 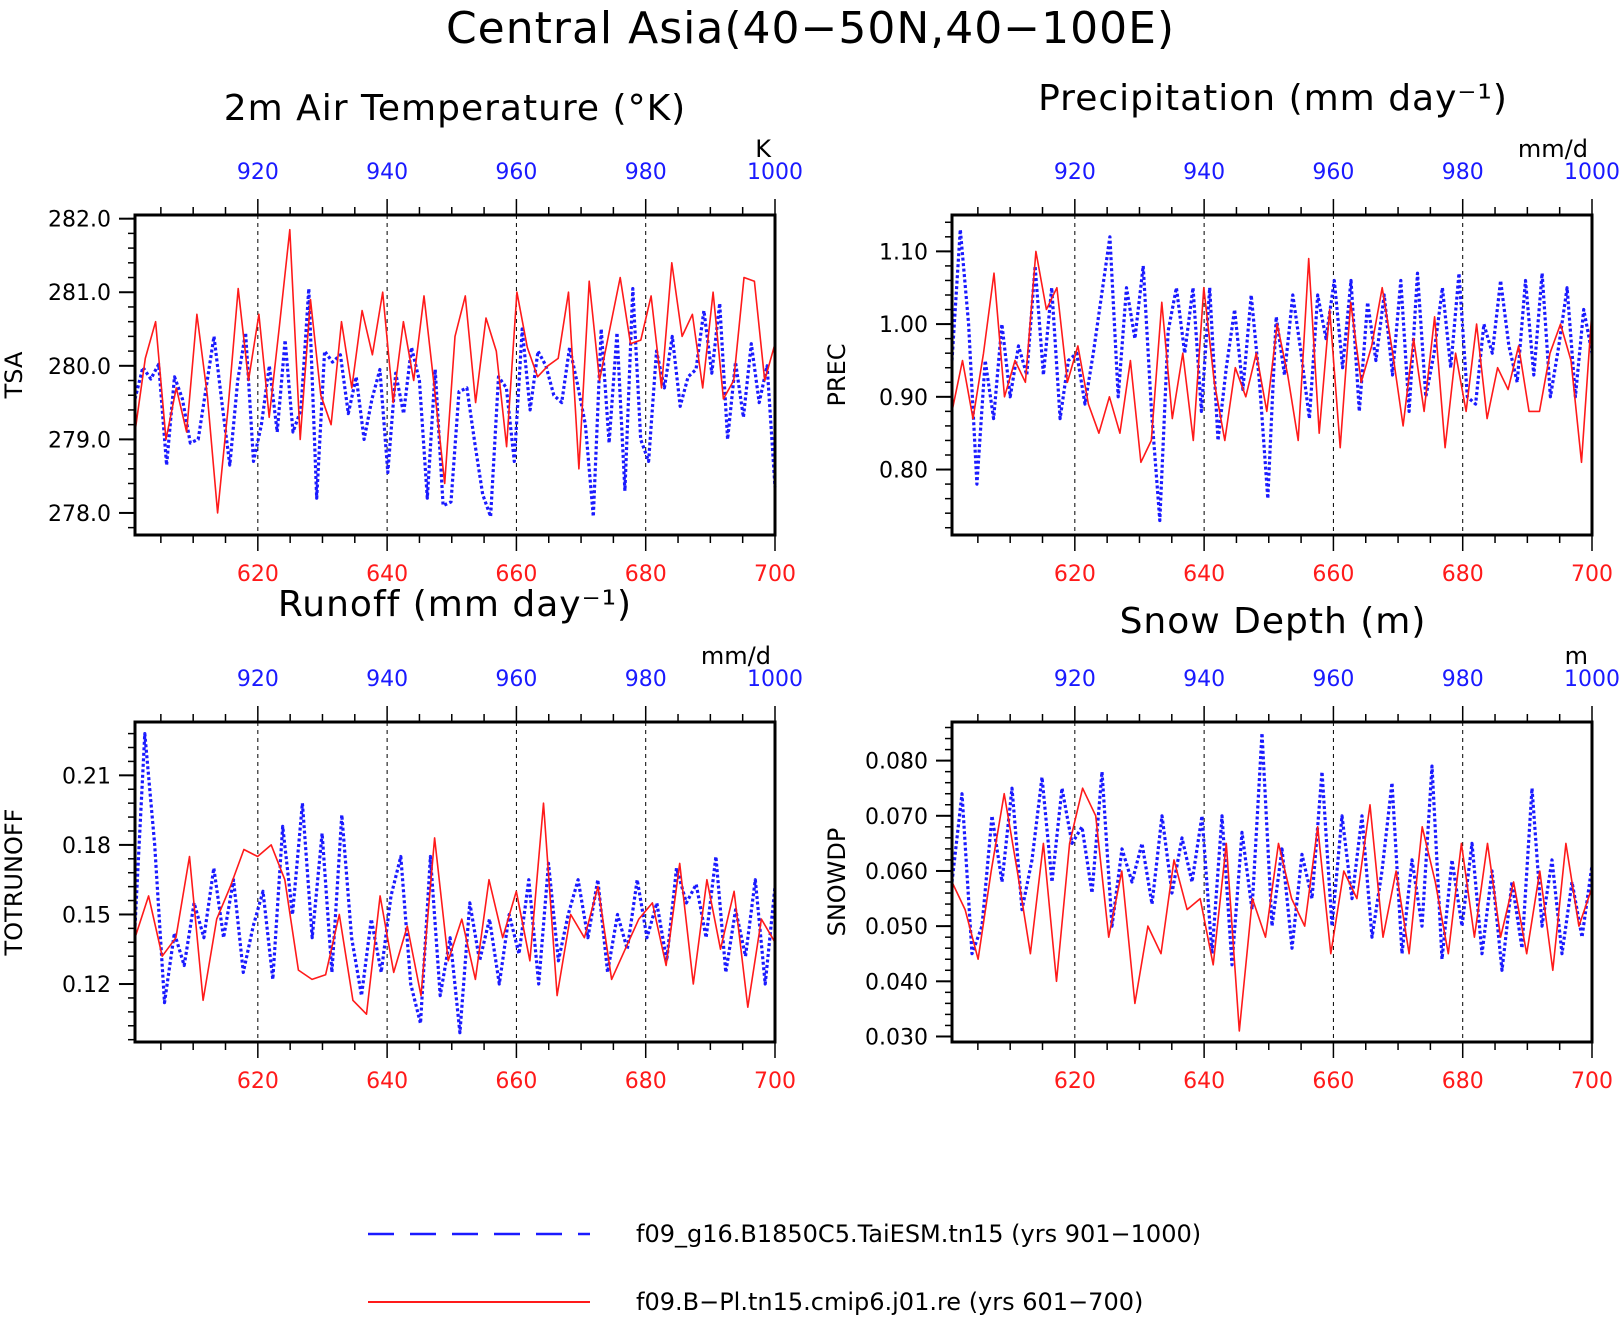 I want to click on figure-title: Central Asia(40−50N,40−100E), so click(x=810, y=28).